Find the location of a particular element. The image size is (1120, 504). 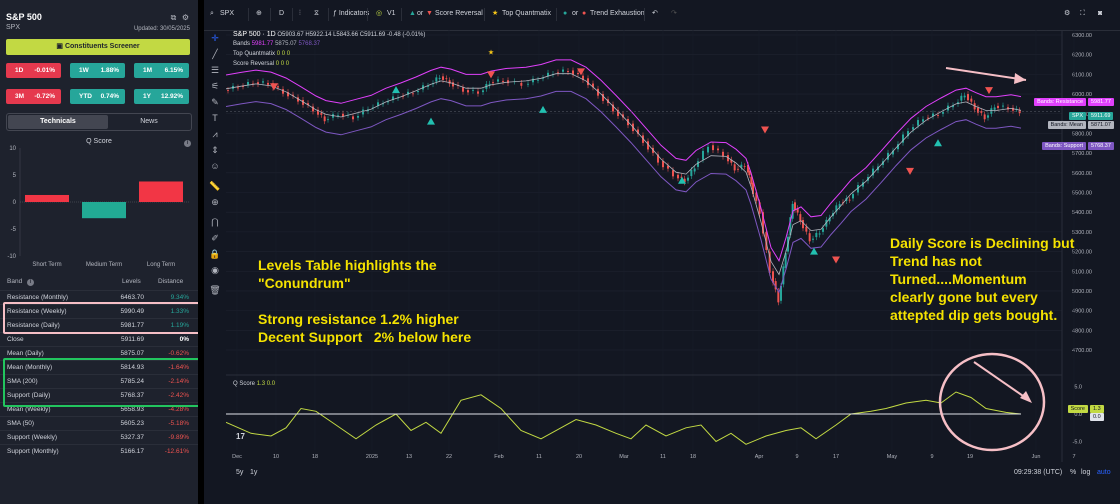

band-distance: -12.61% is located at coordinates (176, 451).